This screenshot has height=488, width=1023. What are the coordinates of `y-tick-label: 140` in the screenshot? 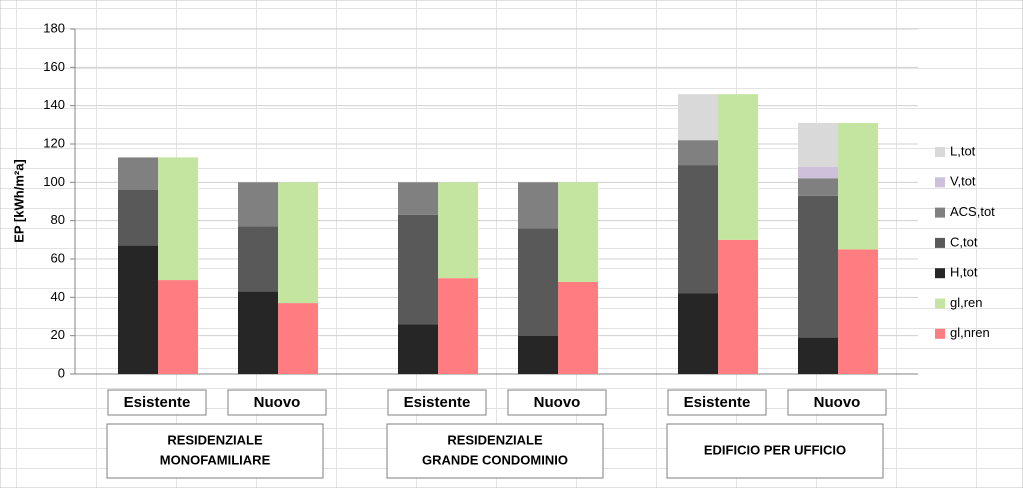 It's located at (54, 104).